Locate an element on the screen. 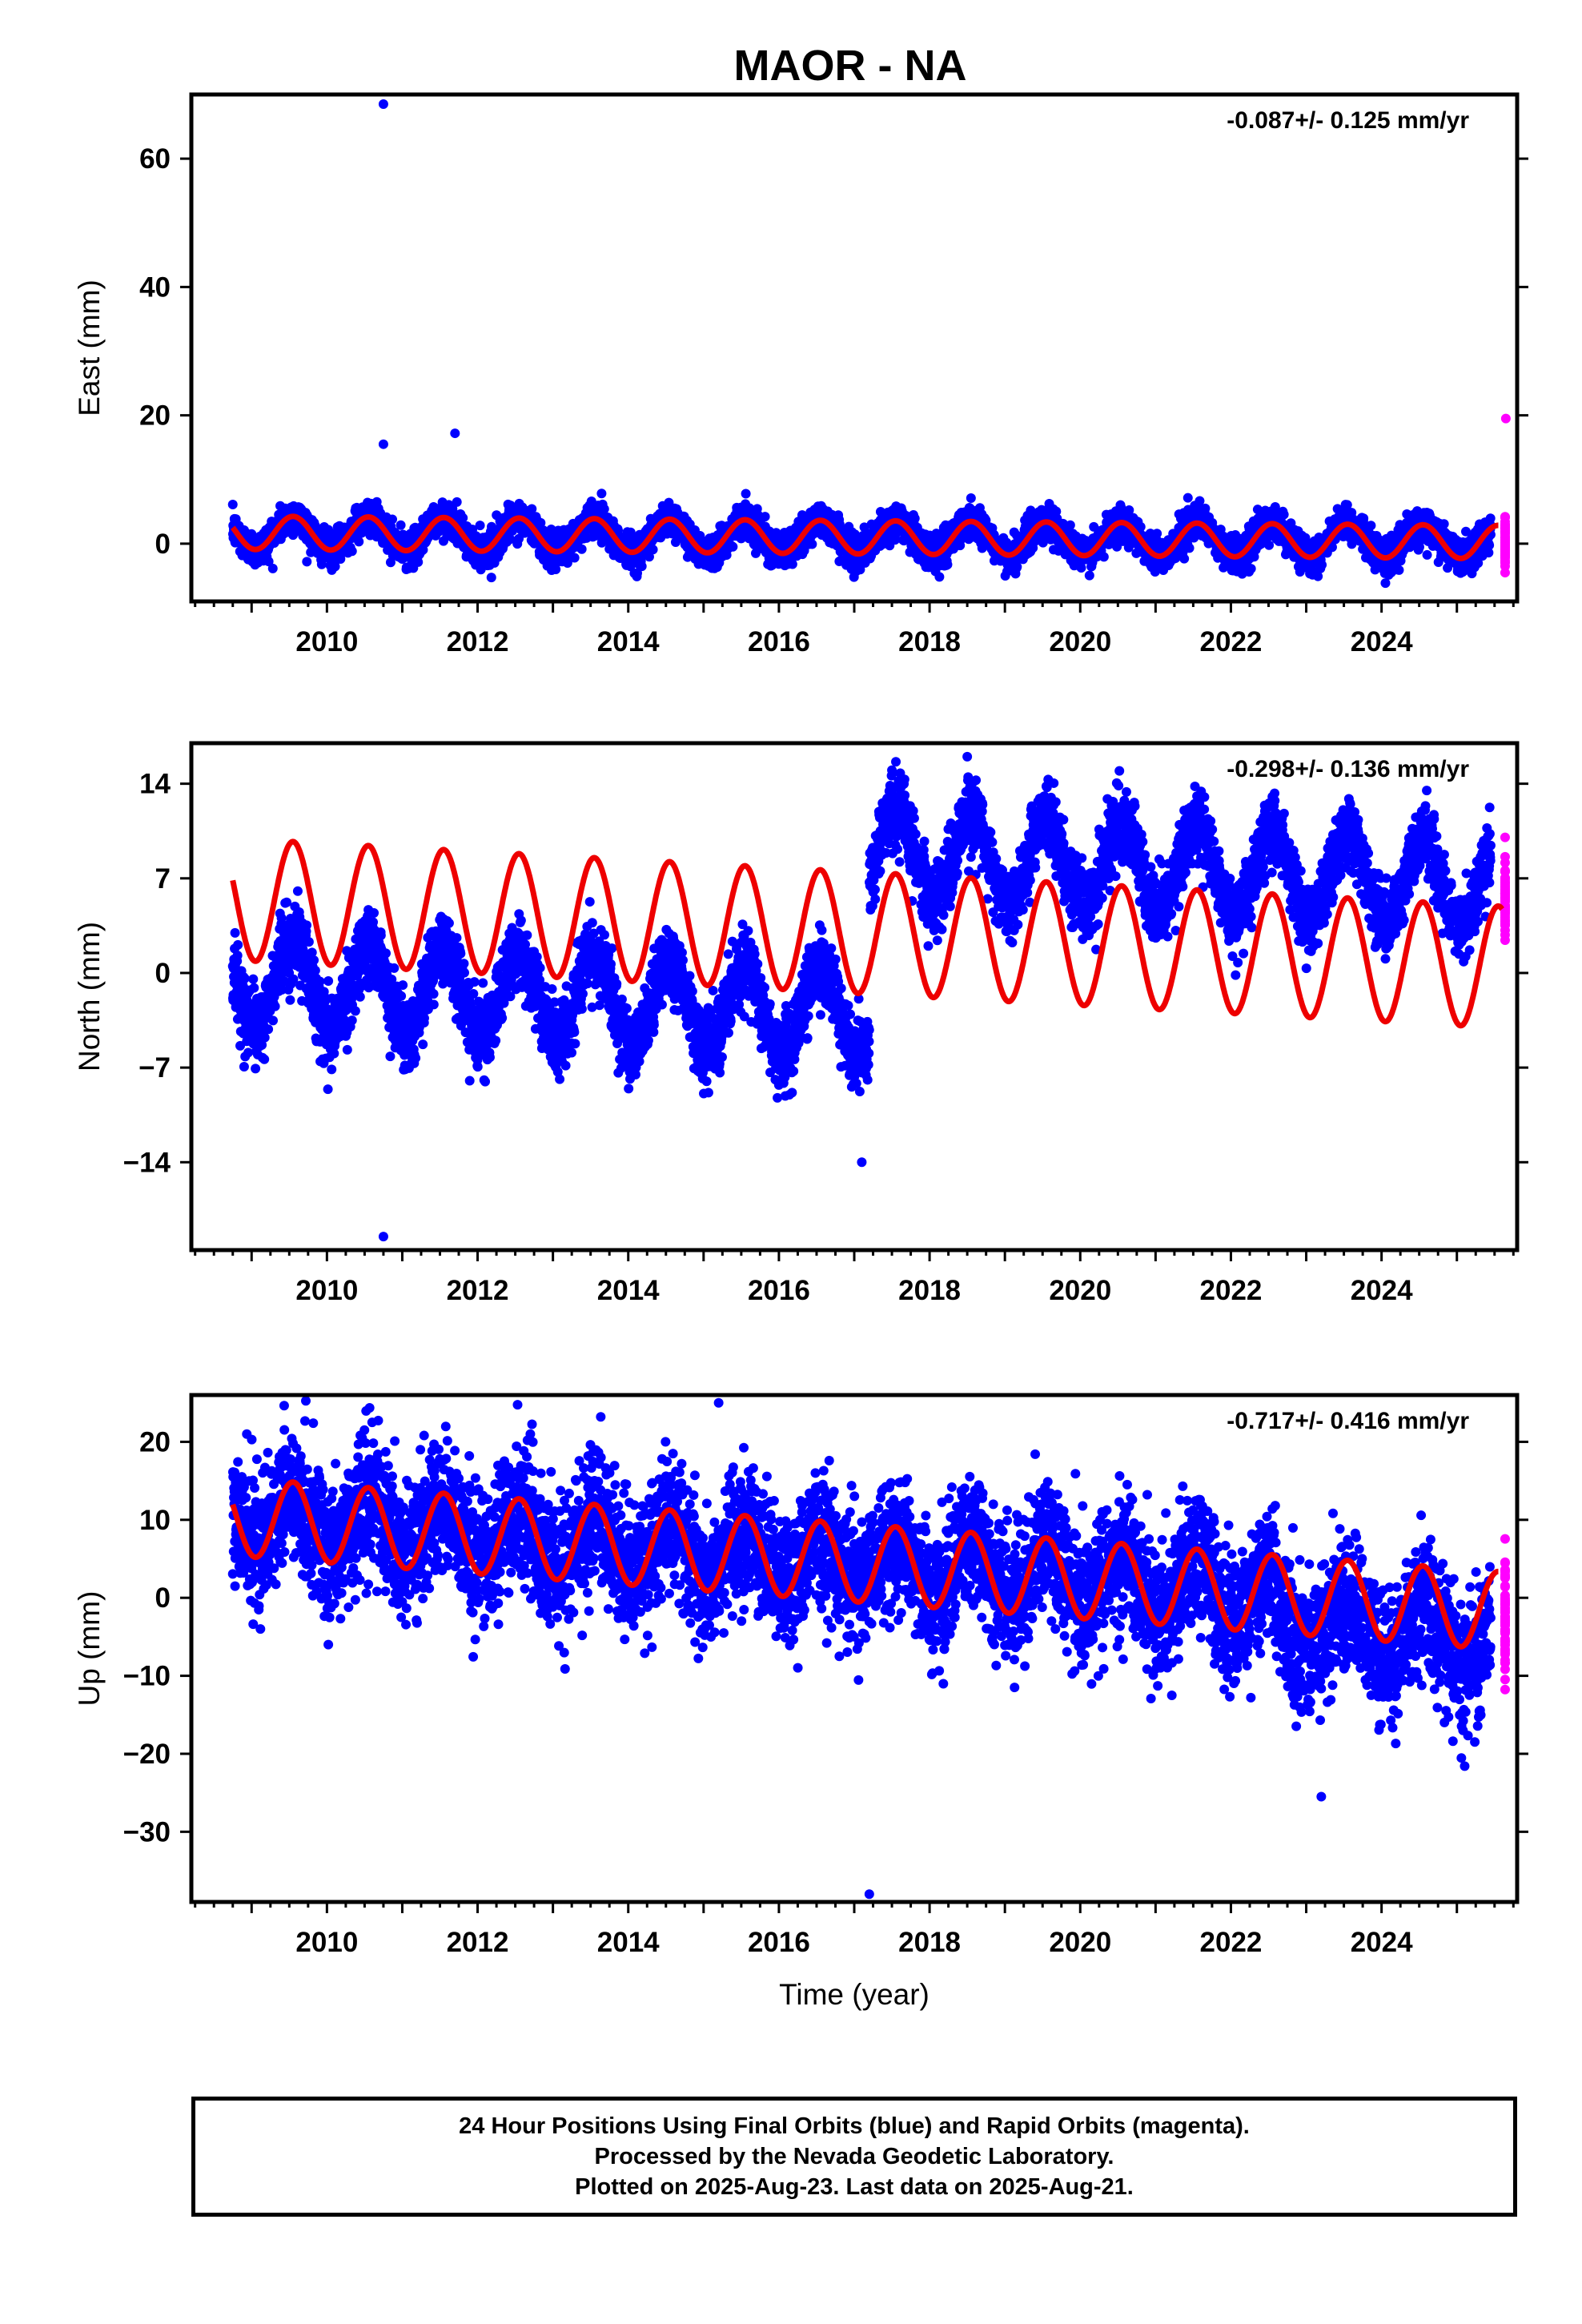 This screenshot has width=1582, height=2324. chart-title: MAOR - NA is located at coordinates (850, 66).